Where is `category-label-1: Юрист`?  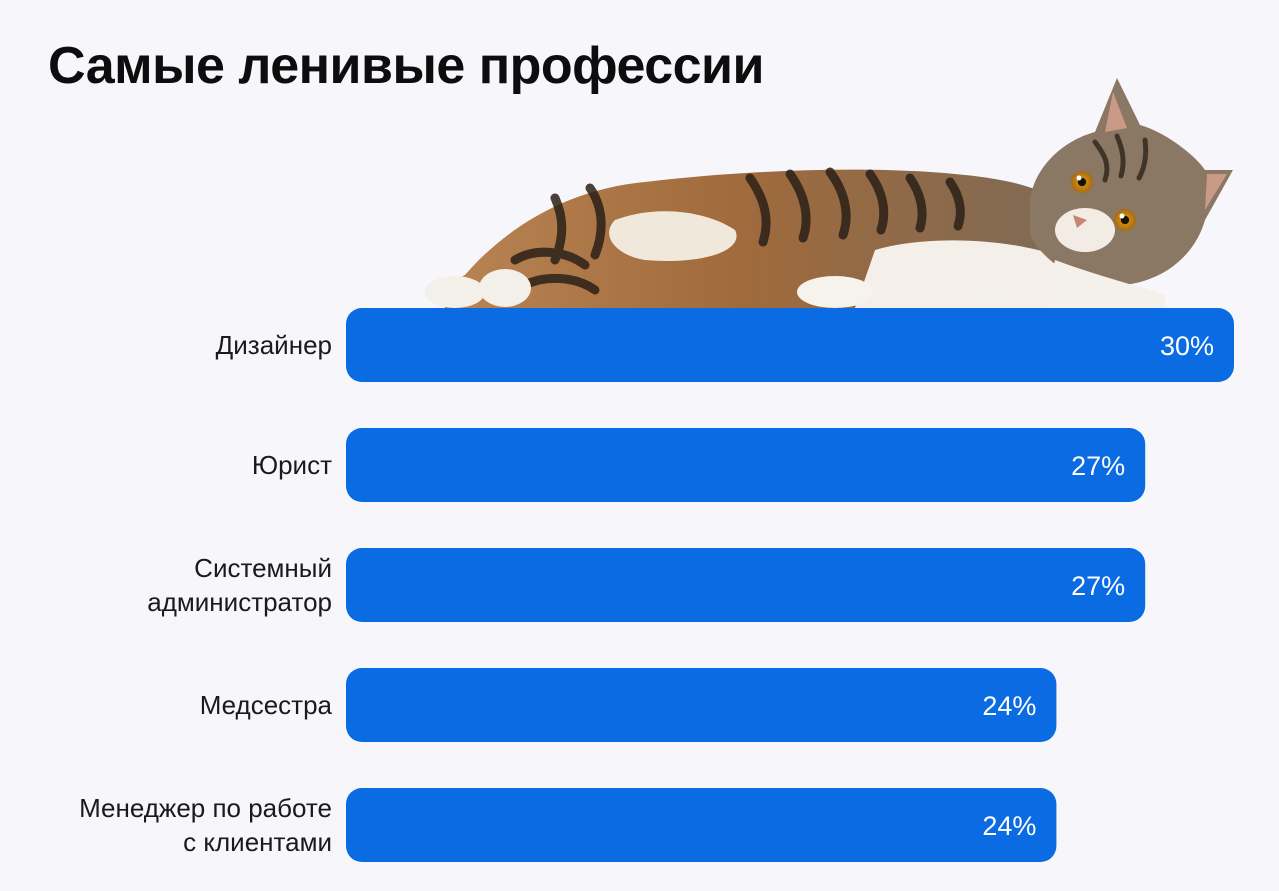 category-label-1: Юрист is located at coordinates (292, 465).